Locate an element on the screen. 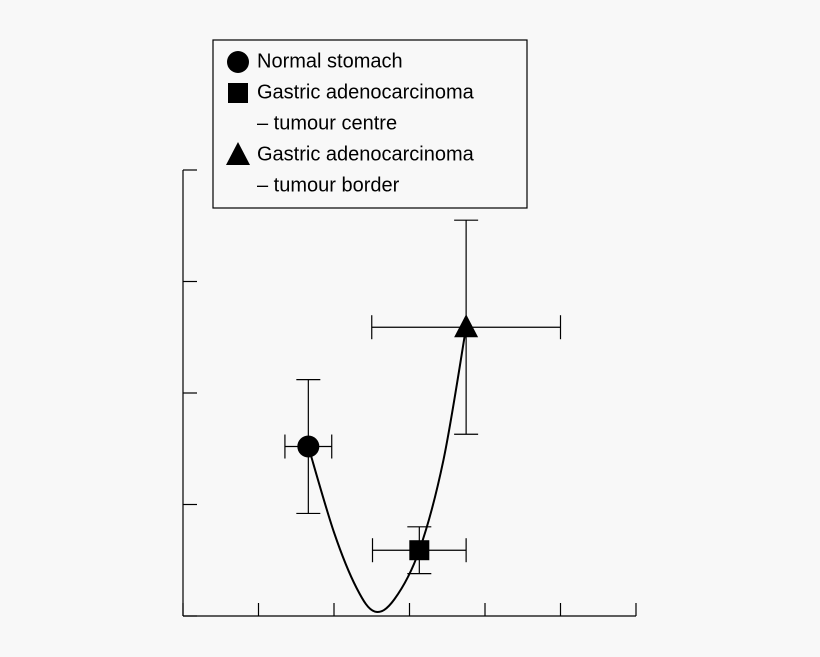  legend-label: – tumour border is located at coordinates (328, 185).